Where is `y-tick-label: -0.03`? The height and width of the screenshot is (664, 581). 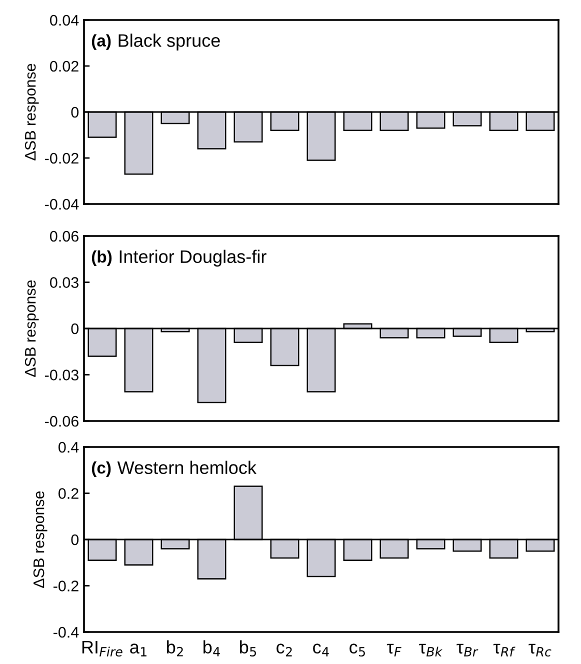
y-tick-label: -0.03 is located at coordinates (61, 375).